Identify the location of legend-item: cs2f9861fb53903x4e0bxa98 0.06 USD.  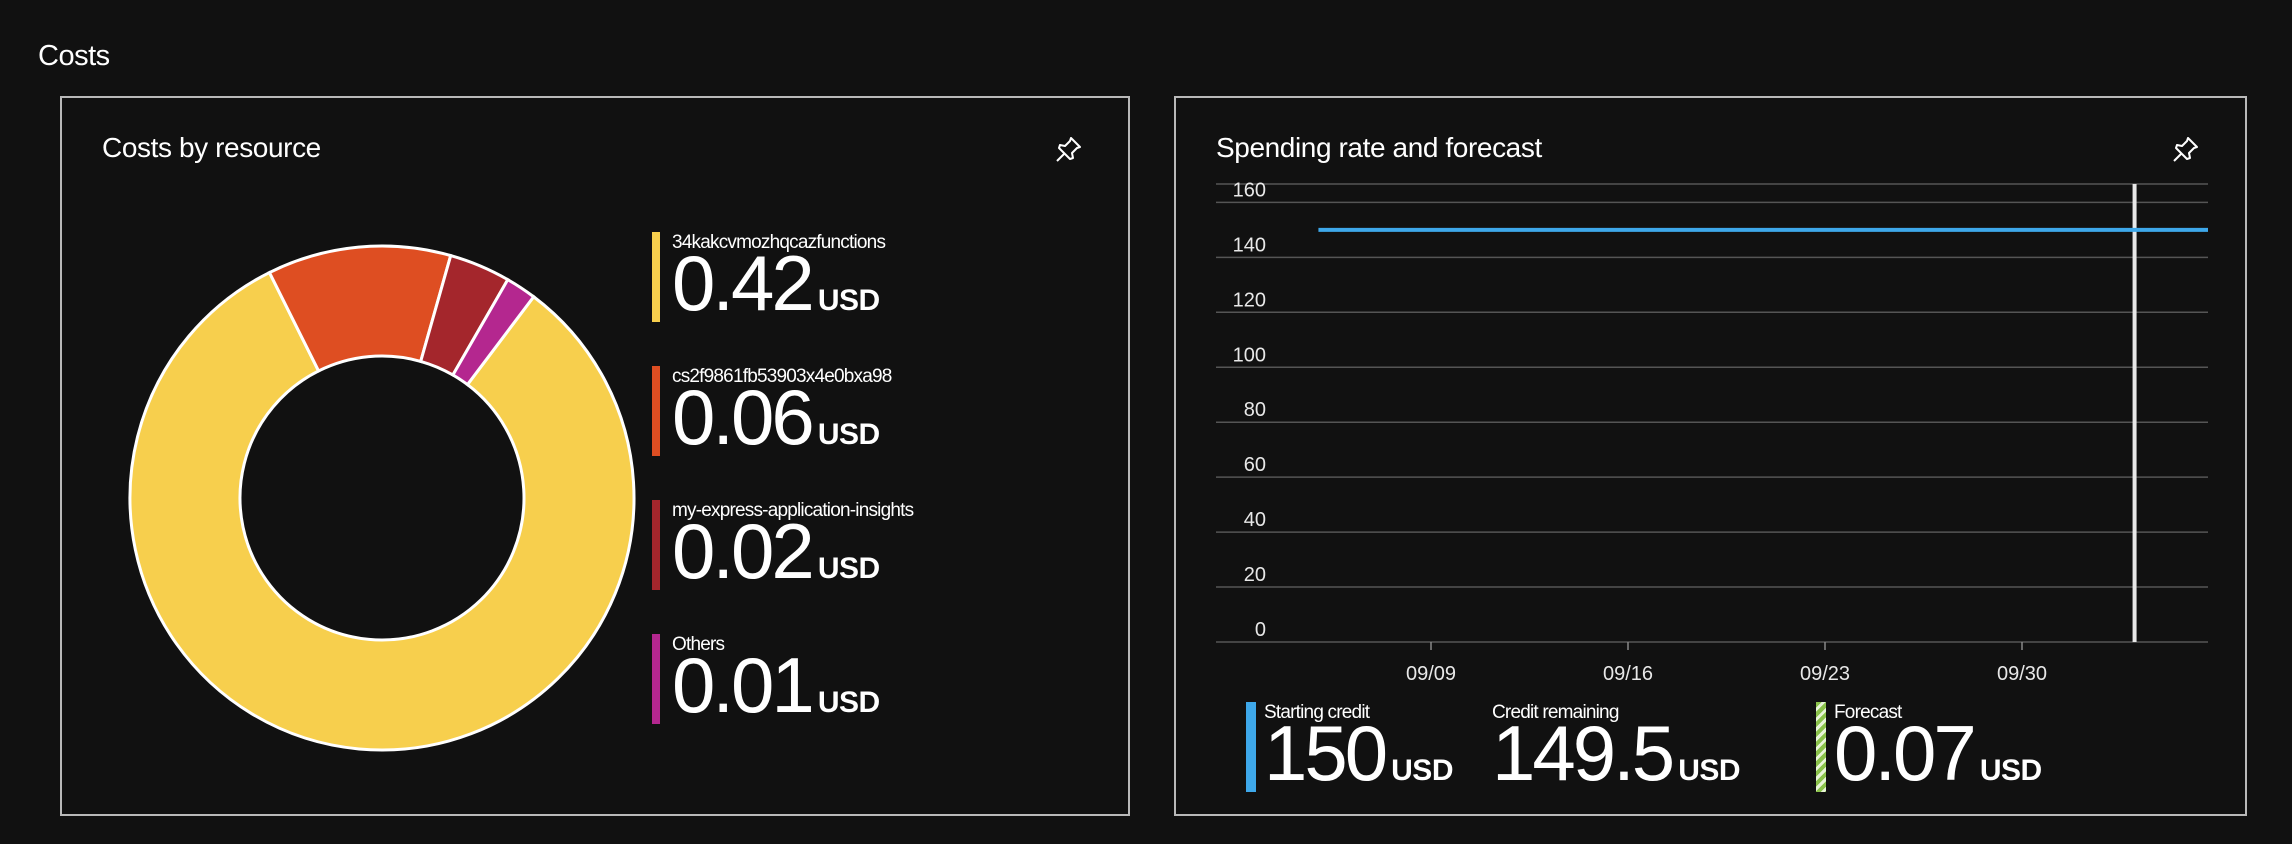
(782, 433).